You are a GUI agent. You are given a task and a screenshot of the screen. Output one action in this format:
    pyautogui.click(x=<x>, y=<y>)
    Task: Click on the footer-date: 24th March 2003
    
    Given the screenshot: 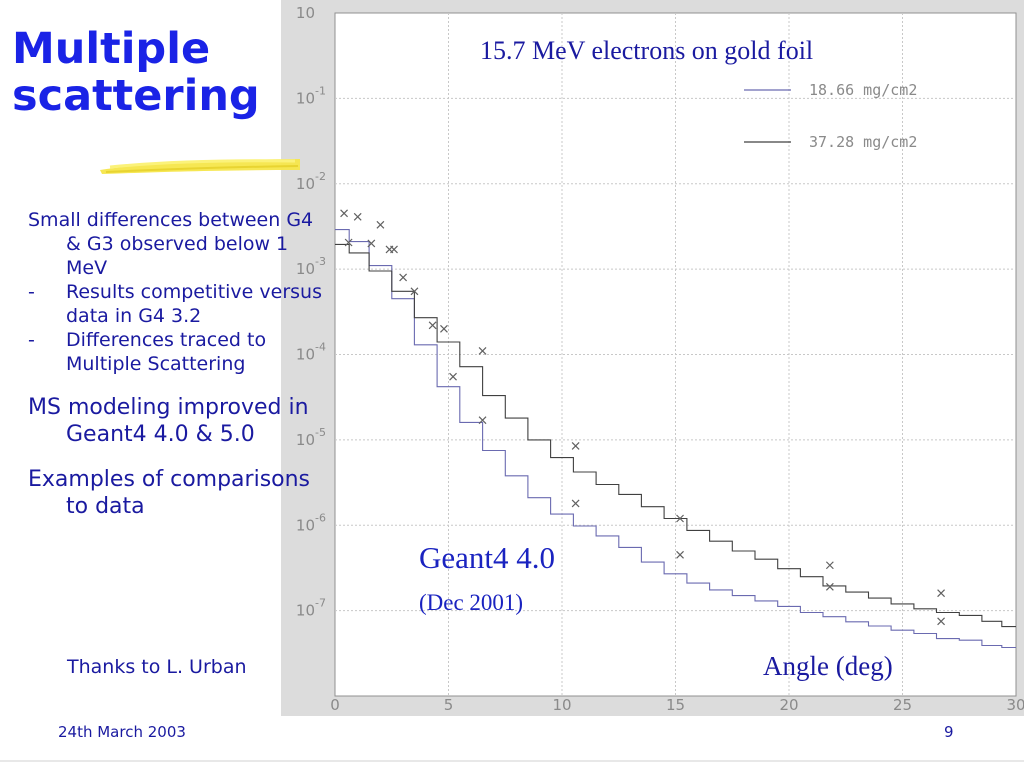 What is the action you would take?
    pyautogui.click(x=122, y=732)
    